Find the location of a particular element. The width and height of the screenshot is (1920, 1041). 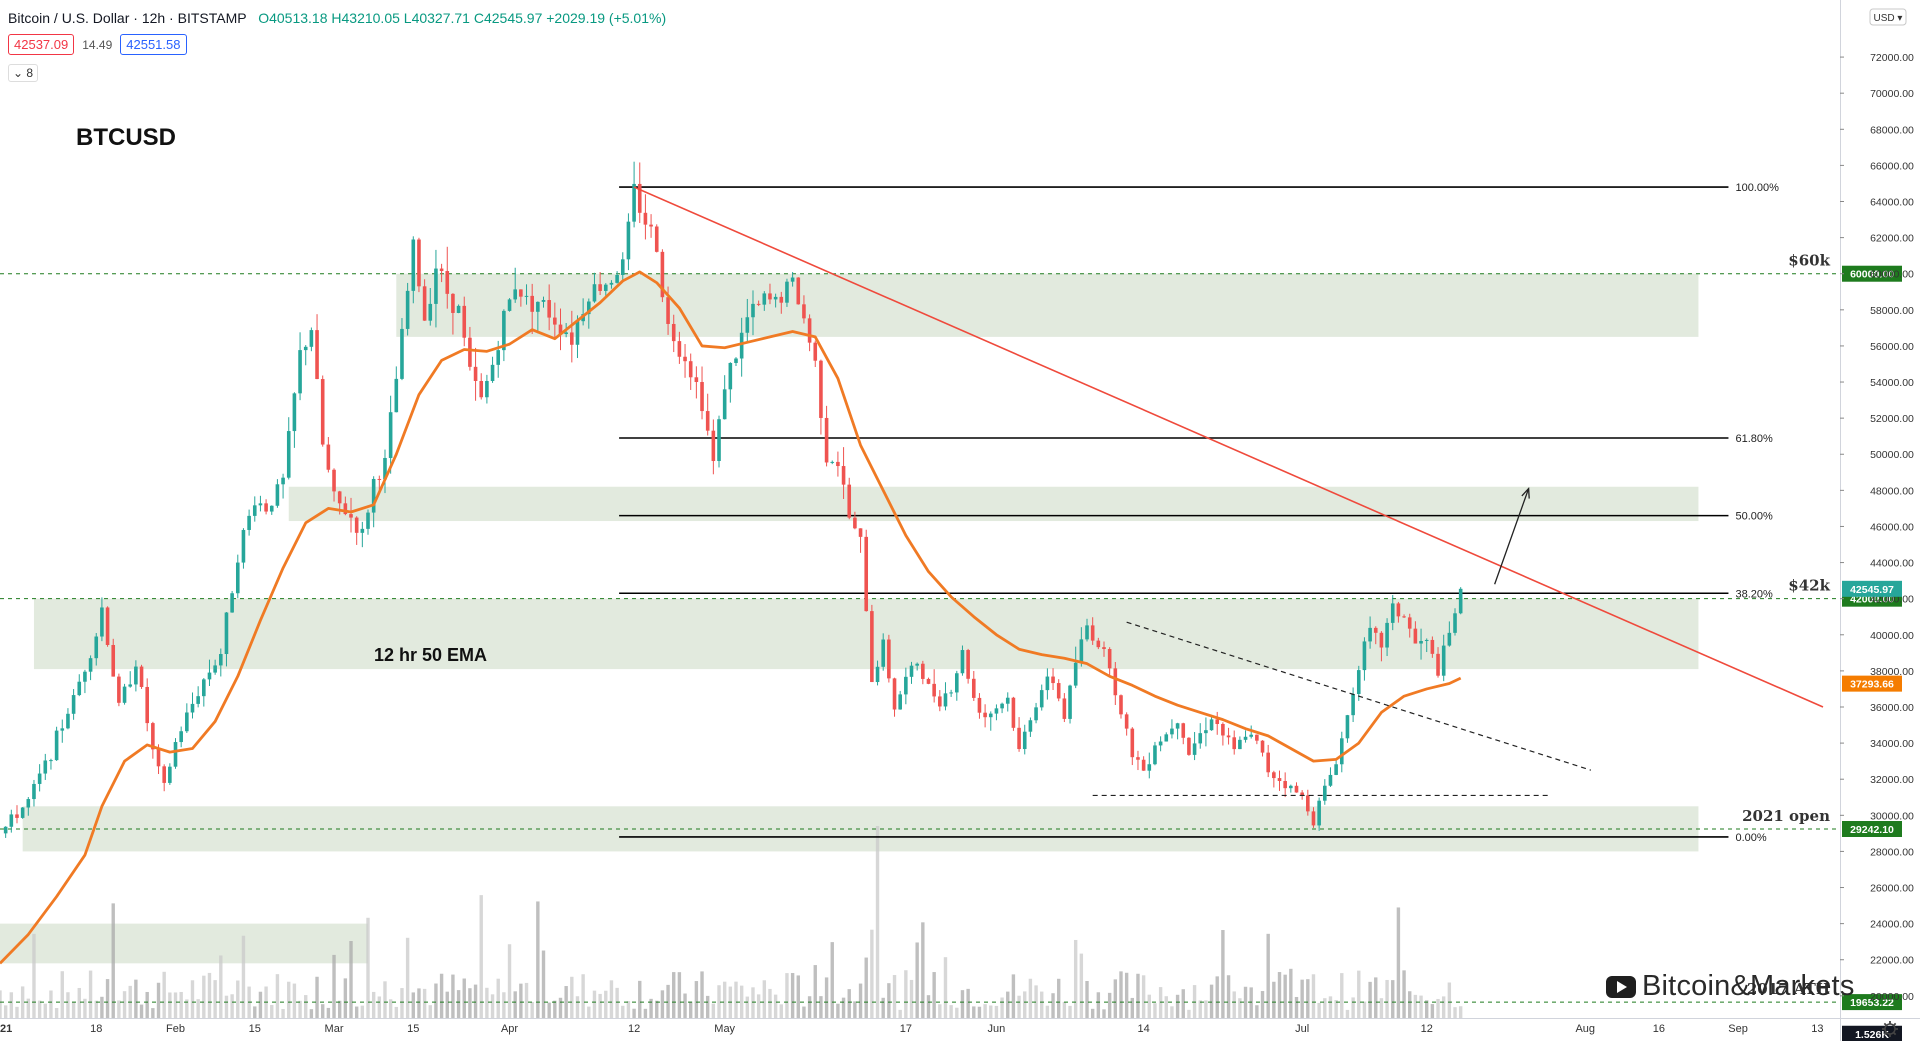

y-tick-label: 68000.00 is located at coordinates (1892, 130).